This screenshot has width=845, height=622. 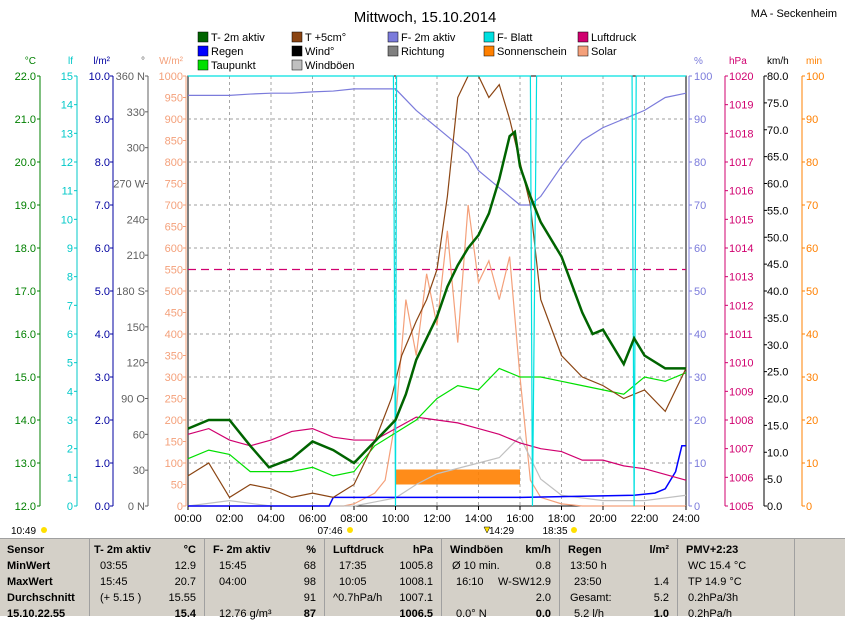 What do you see at coordinates (309, 598) in the screenshot?
I see `stats-hum-avg: 91` at bounding box center [309, 598].